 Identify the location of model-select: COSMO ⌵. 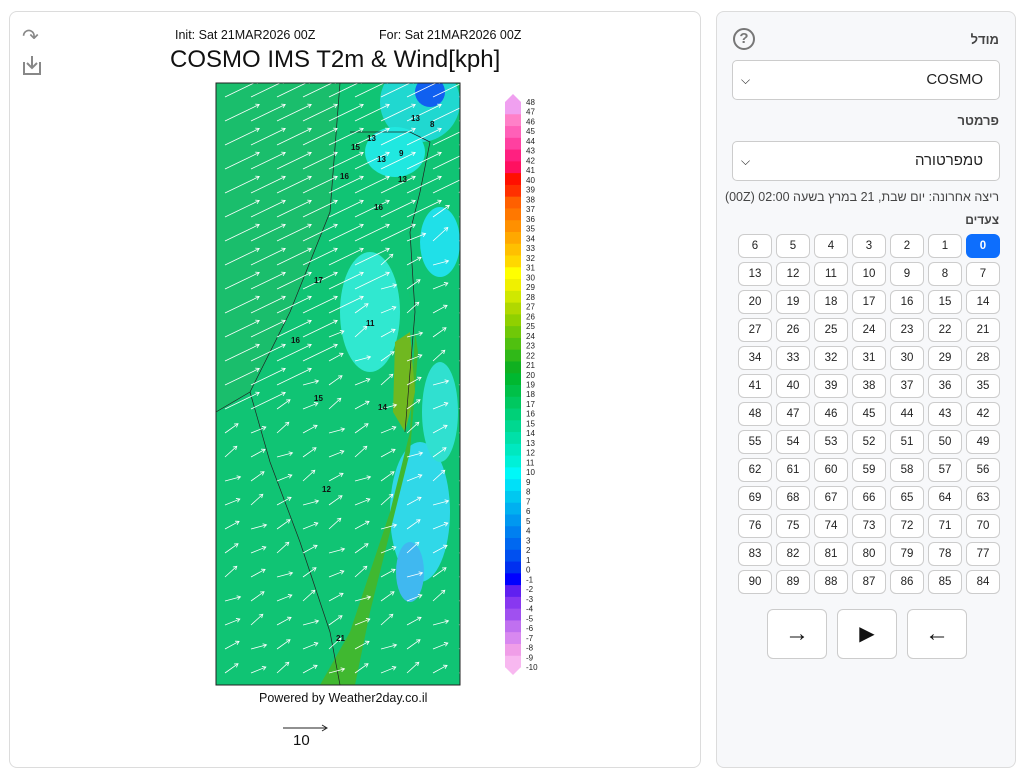
(866, 80).